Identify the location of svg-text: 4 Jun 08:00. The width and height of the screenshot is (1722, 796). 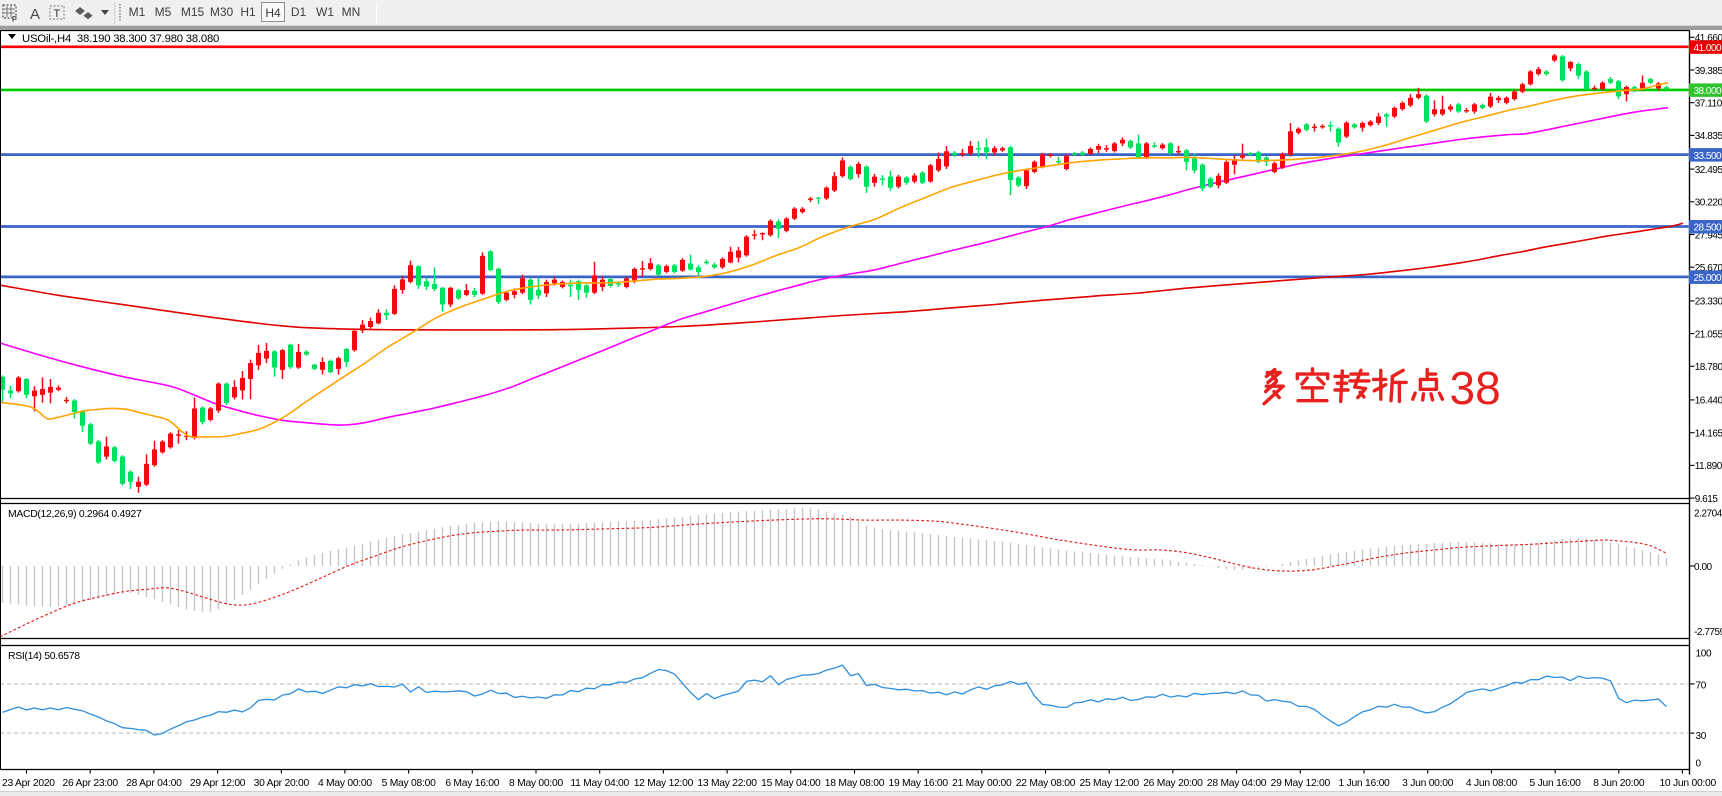
(1492, 783).